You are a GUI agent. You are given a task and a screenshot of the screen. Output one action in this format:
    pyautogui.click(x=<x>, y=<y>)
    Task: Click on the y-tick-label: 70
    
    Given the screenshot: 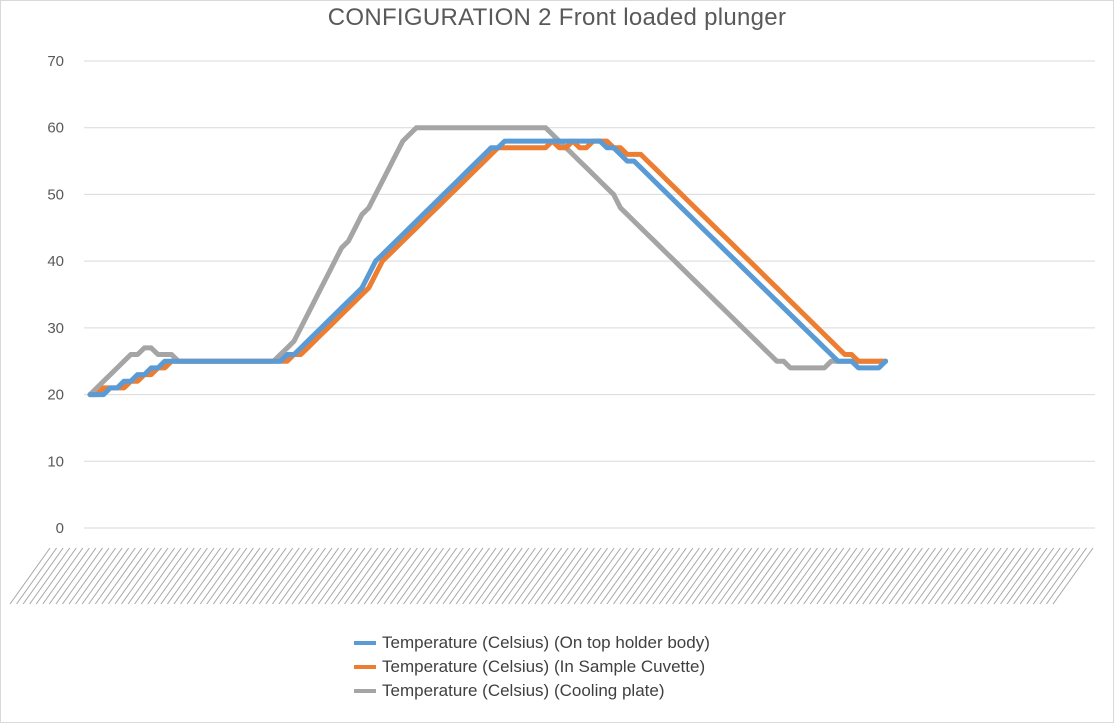 What is the action you would take?
    pyautogui.click(x=55, y=61)
    